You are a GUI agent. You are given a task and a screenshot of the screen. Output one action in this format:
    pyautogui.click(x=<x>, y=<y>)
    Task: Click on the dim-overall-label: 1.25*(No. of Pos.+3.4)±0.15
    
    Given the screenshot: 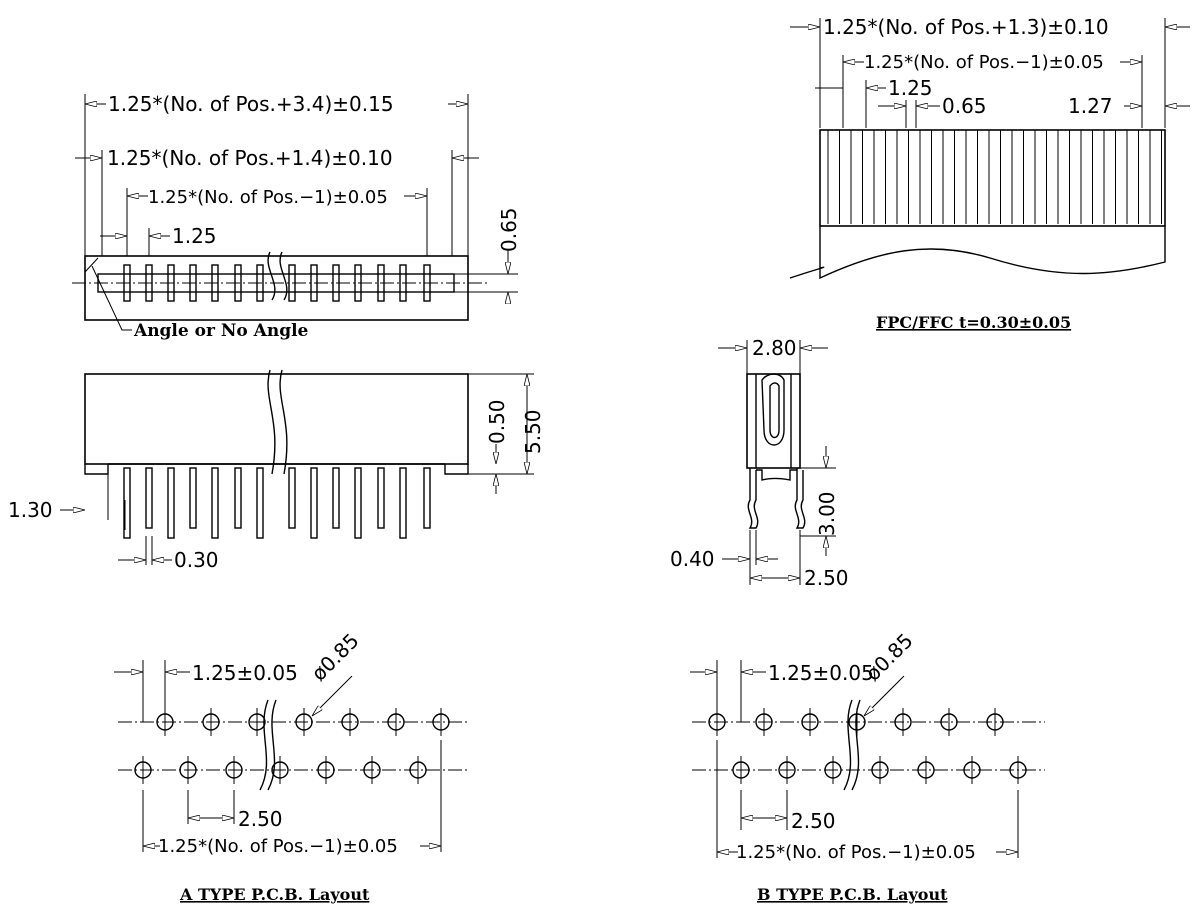 What is the action you would take?
    pyautogui.click(x=251, y=104)
    